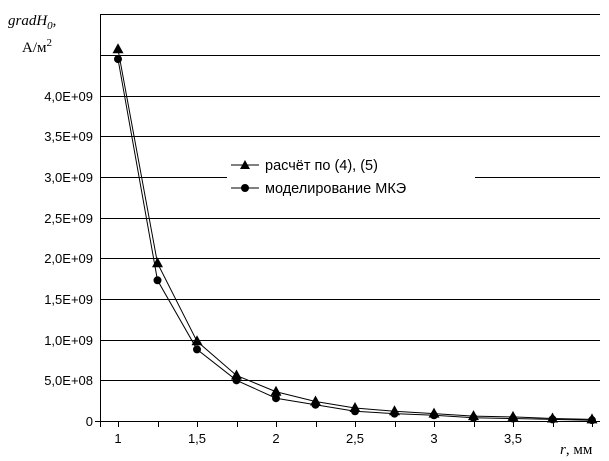 The height and width of the screenshot is (461, 609). I want to click on y-tick-label: 1,5E+09, so click(68, 299).